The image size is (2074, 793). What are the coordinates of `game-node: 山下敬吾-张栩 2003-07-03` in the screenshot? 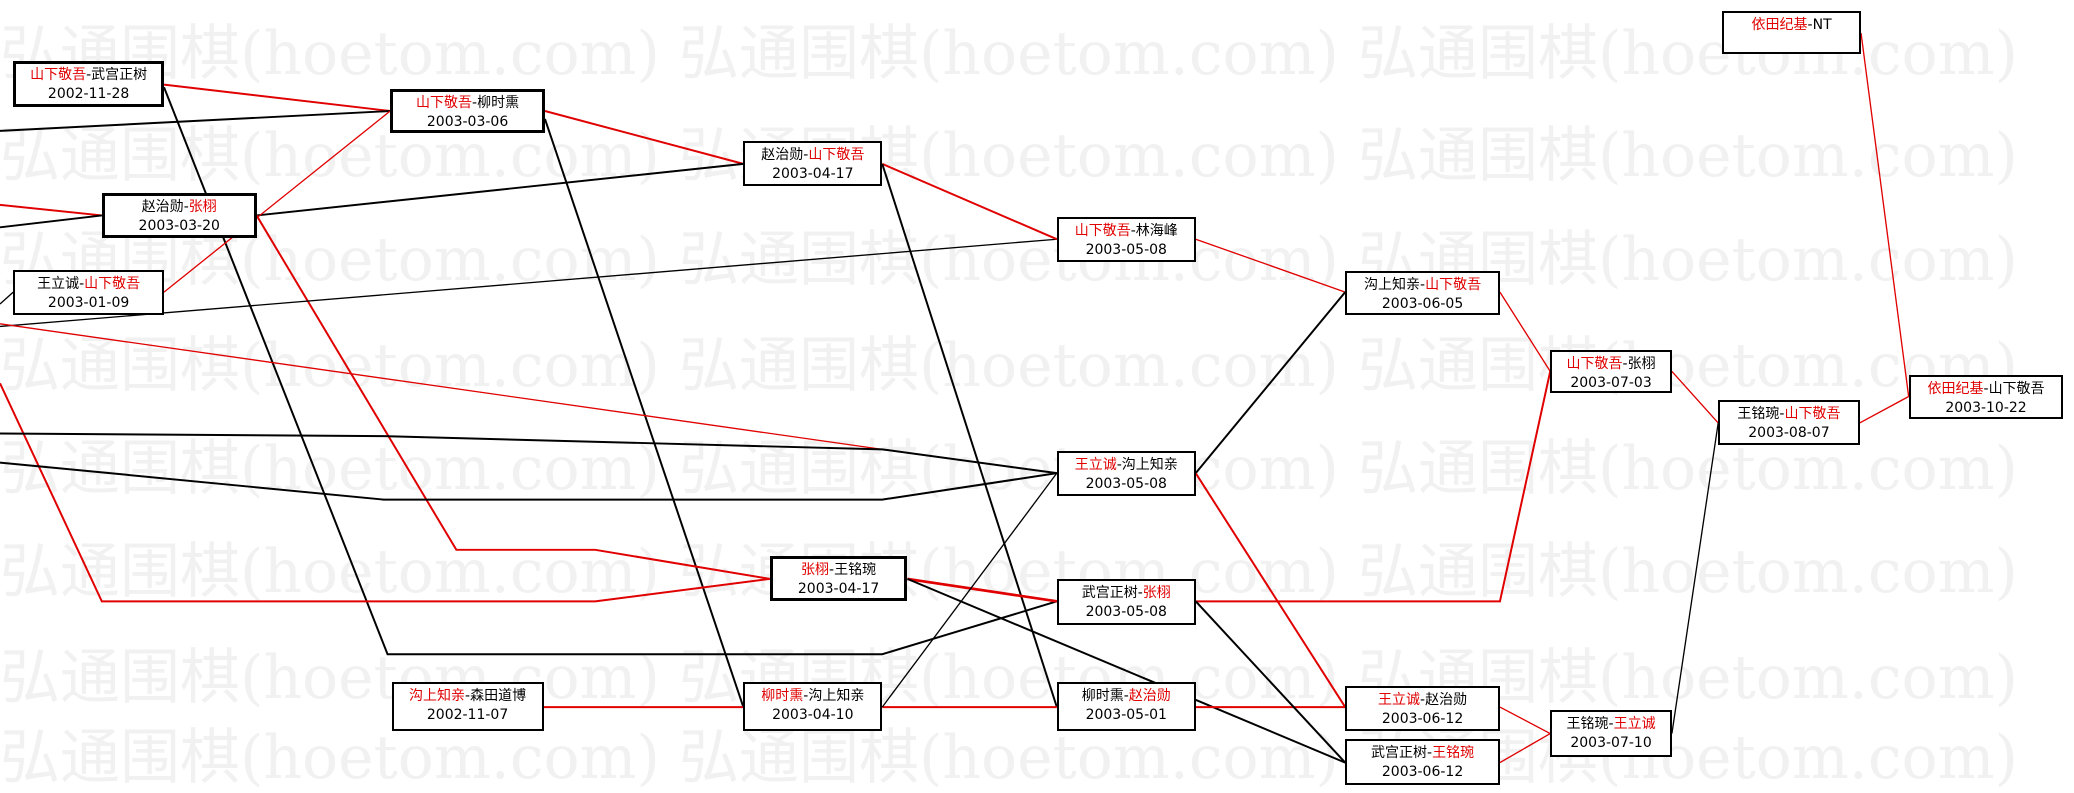 It's located at (1611, 371).